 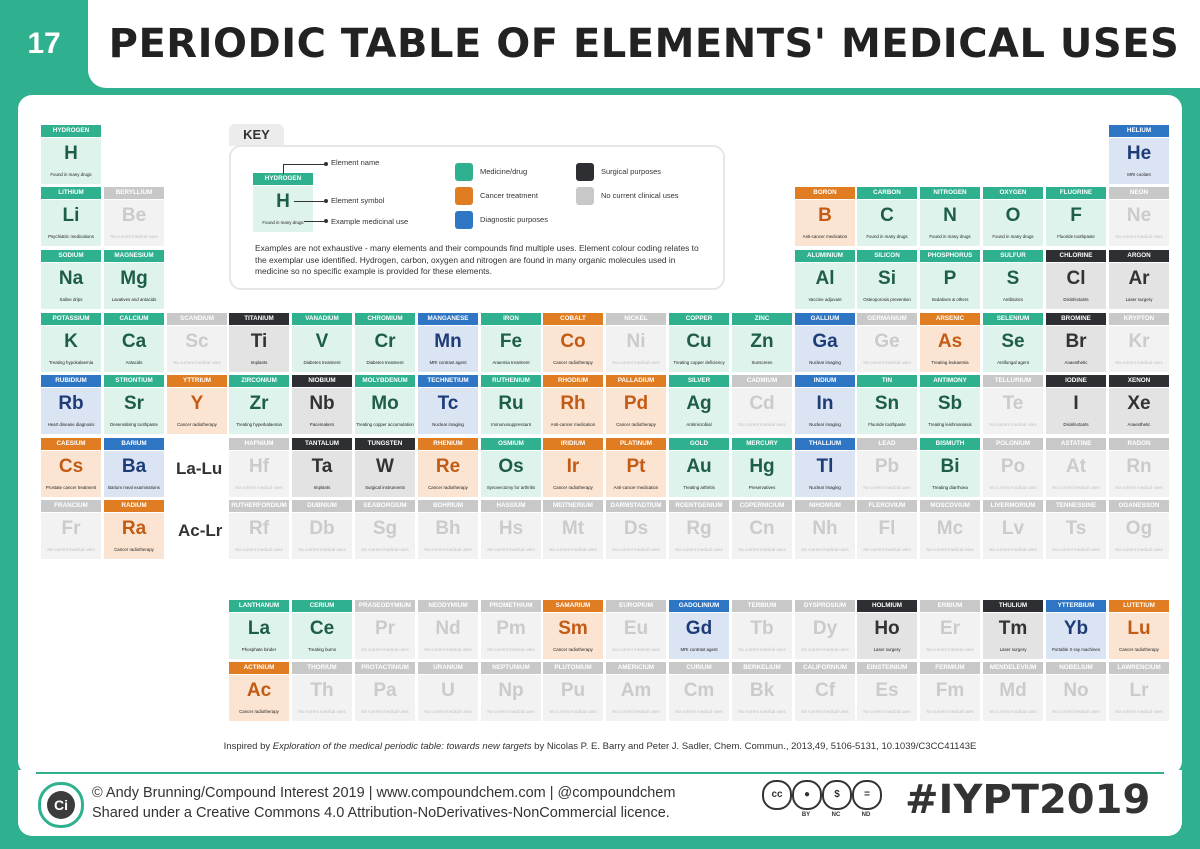 I want to click on element-radon: RADON Rn No current medical uses, so click(x=1139, y=467).